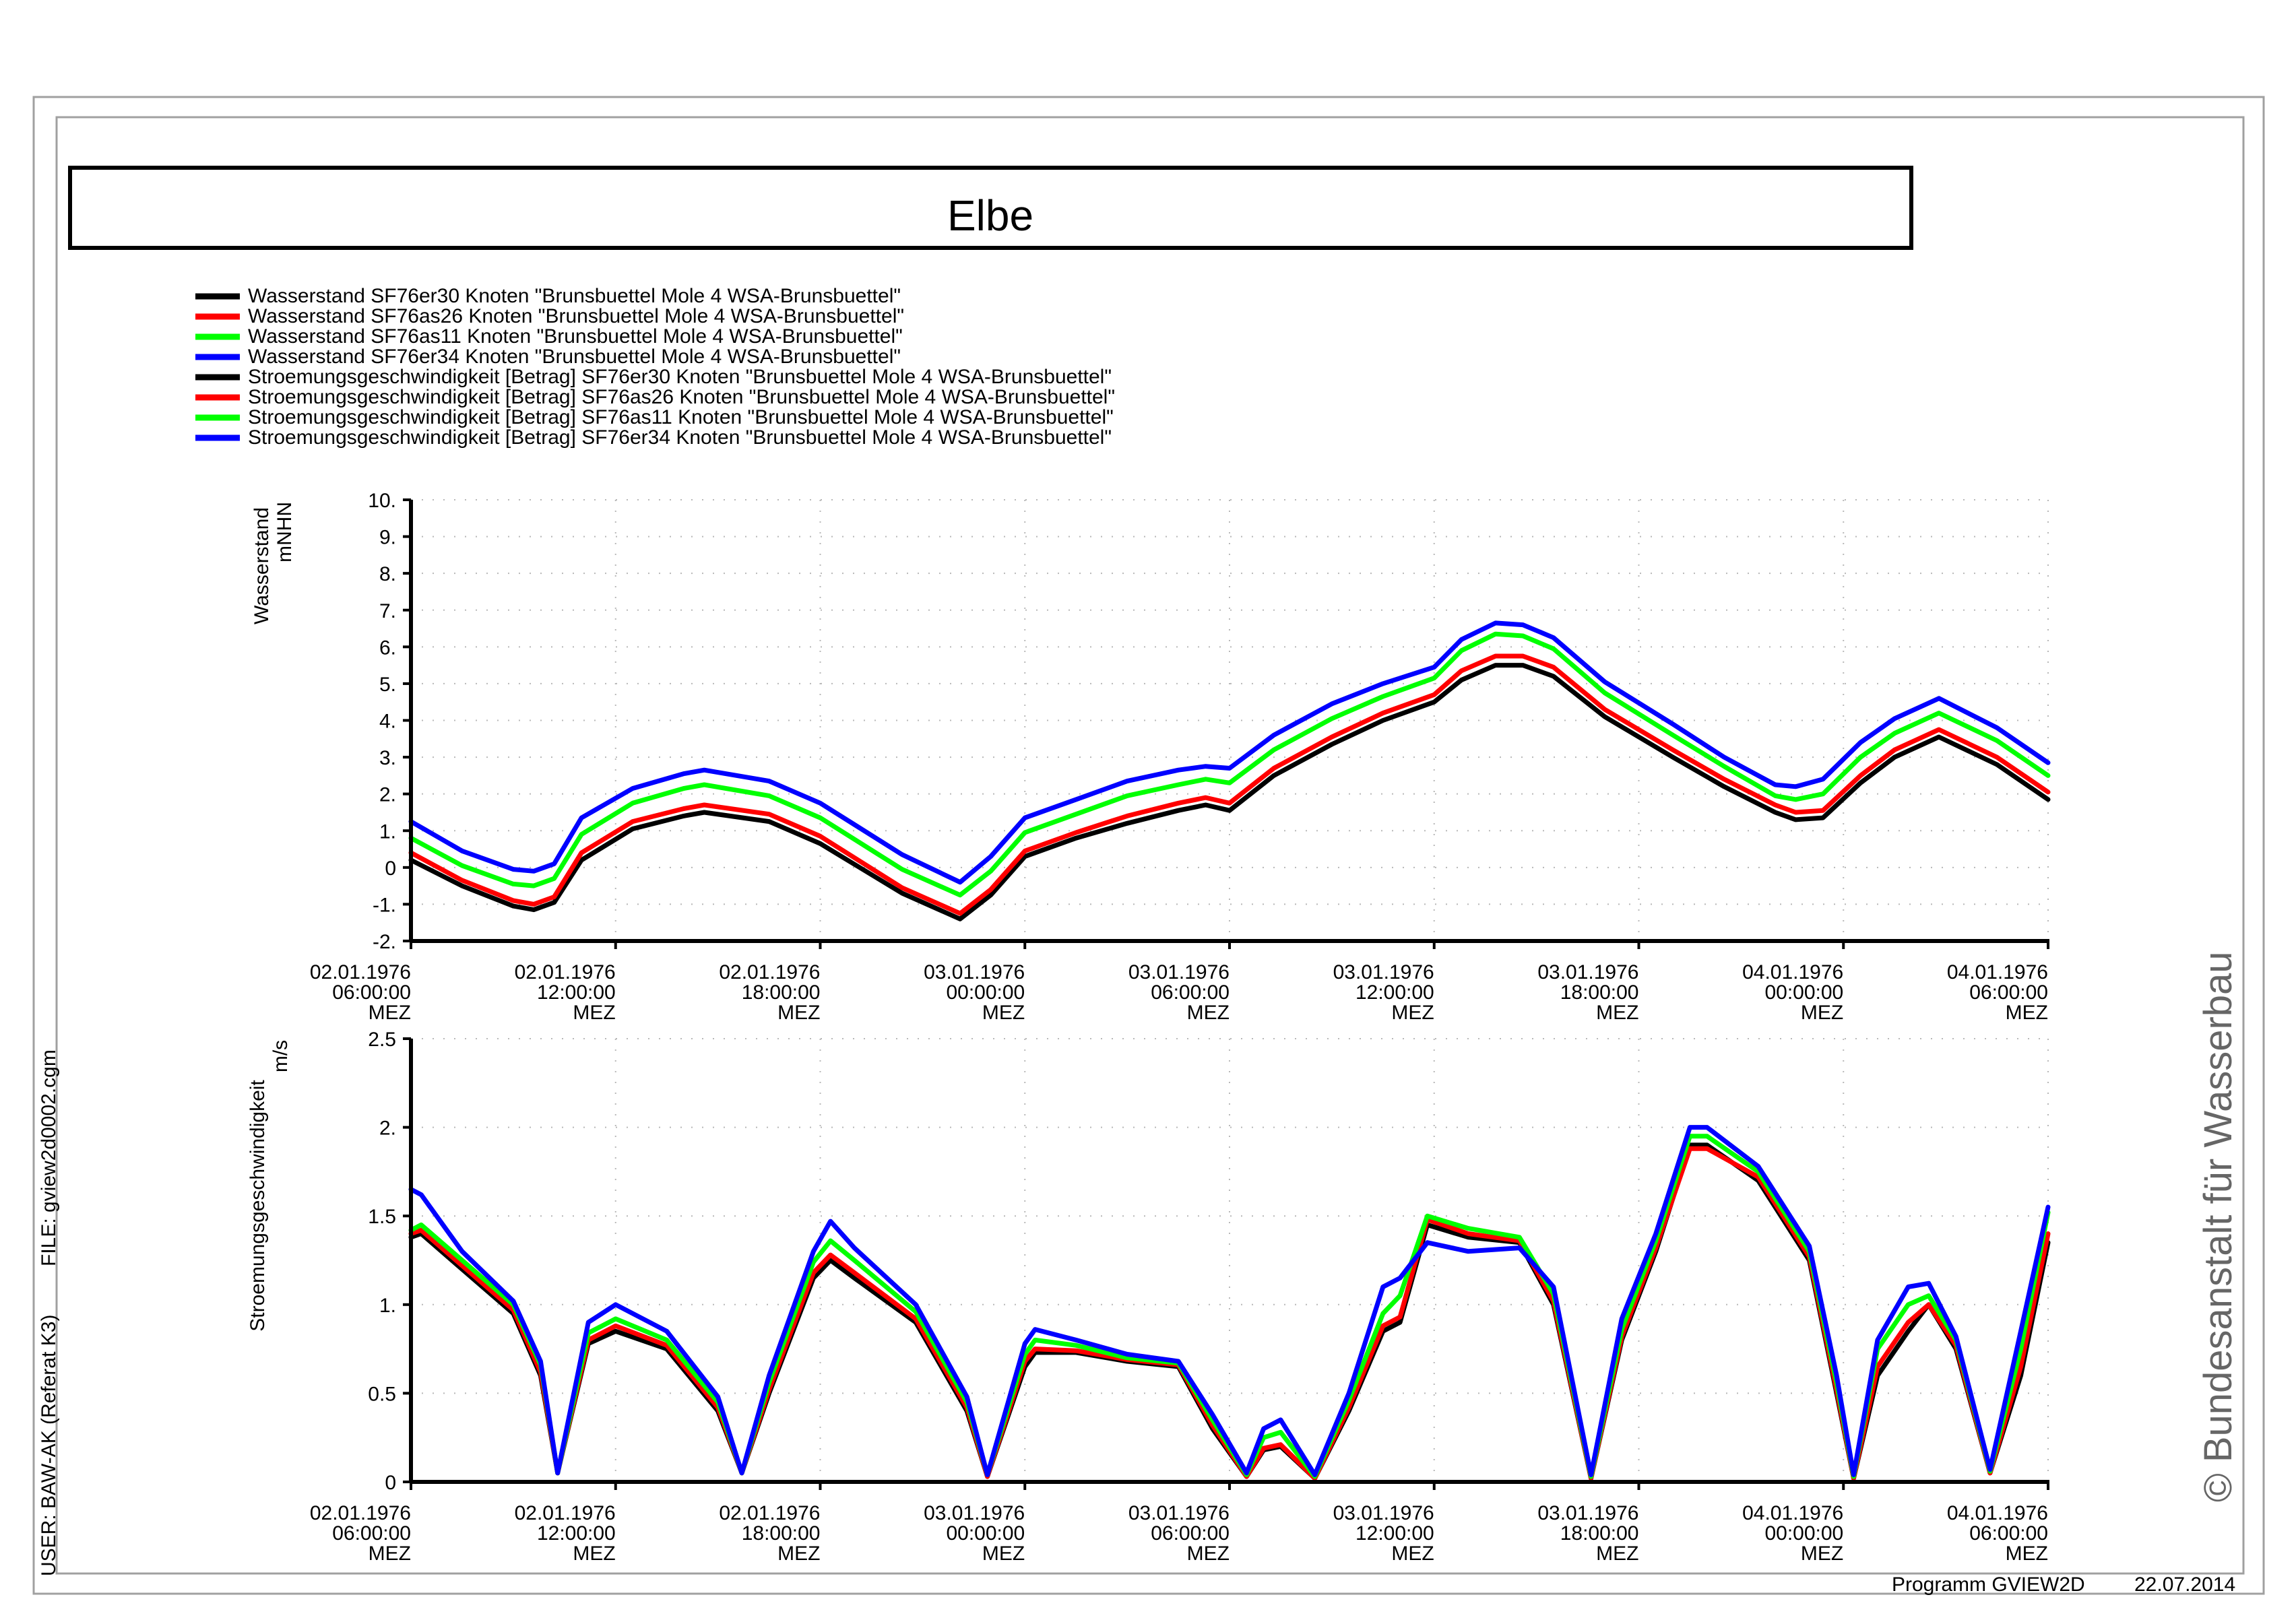 This screenshot has width=2296, height=1622. Describe the element at coordinates (387, 685) in the screenshot. I see `y-tick-label: 5.` at that location.